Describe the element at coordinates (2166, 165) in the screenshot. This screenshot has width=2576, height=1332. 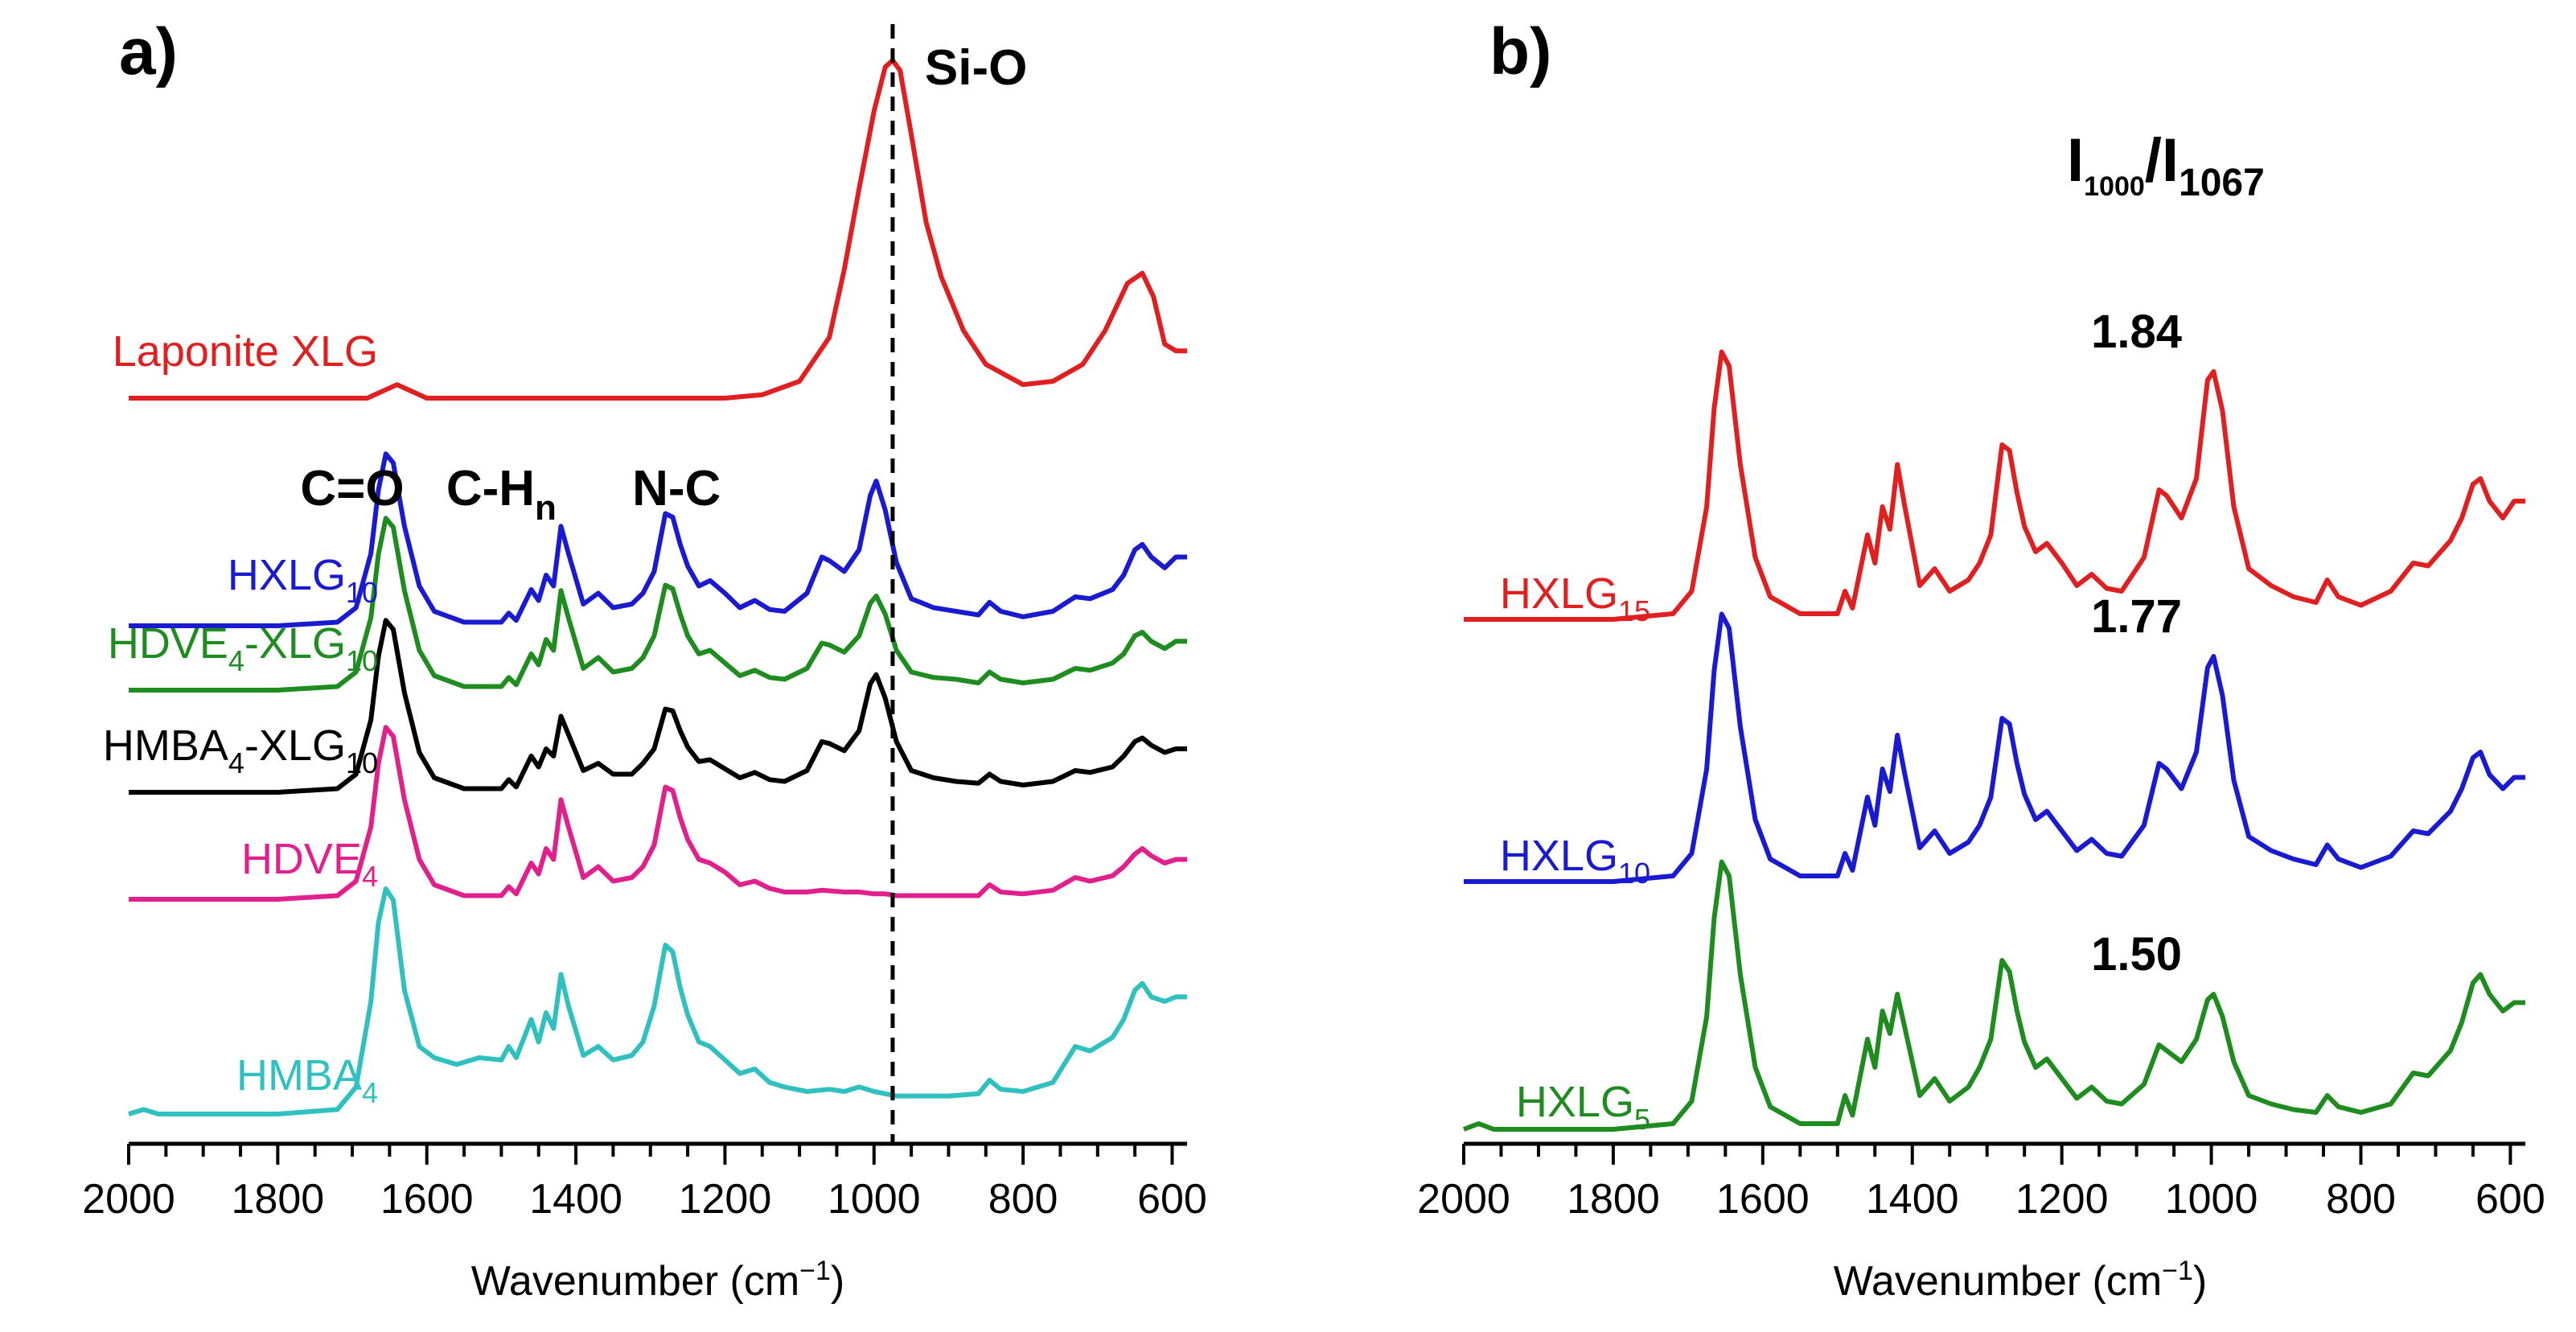
I see `intensity-ratio-header: I1000/I1067` at that location.